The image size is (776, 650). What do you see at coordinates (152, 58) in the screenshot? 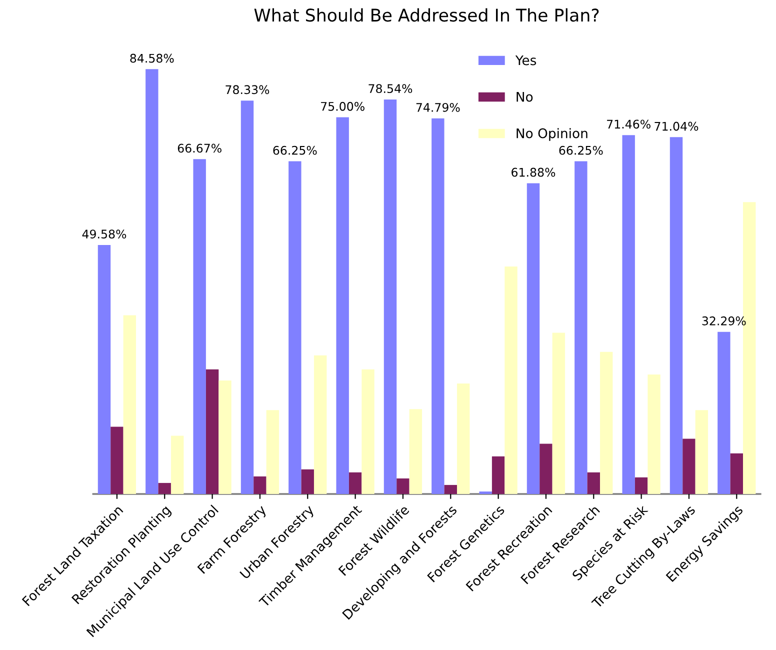
I see `data-label: 84.58%` at bounding box center [152, 58].